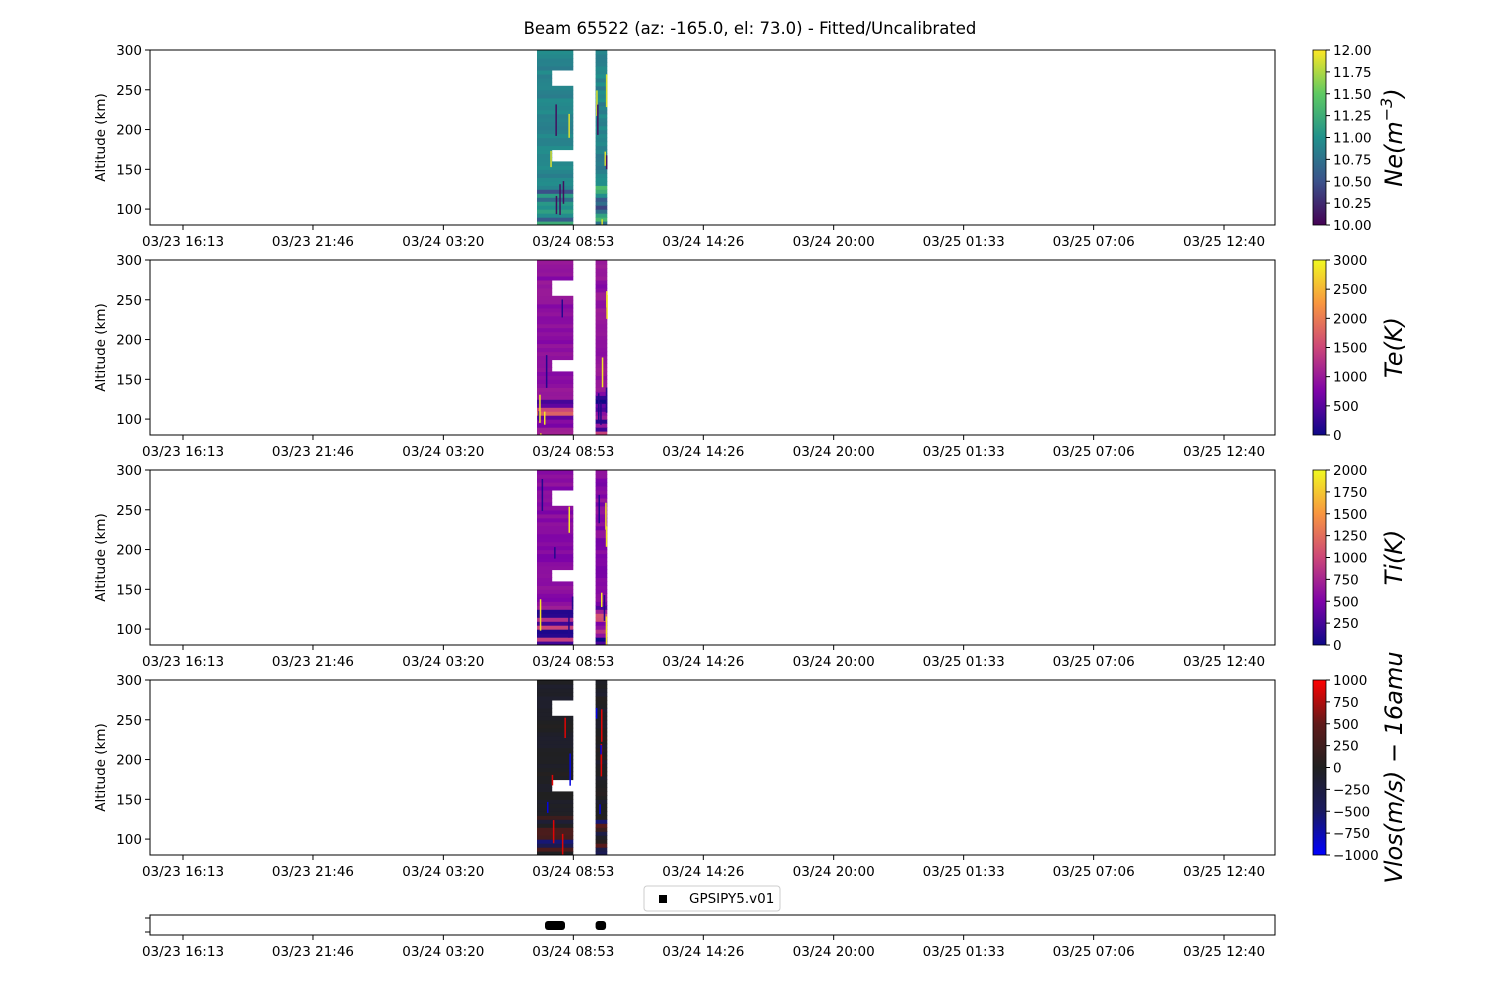 The height and width of the screenshot is (1004, 1500). Describe the element at coordinates (1352, 51) in the screenshot. I see `colorbar-tick-label: 12.00` at that location.